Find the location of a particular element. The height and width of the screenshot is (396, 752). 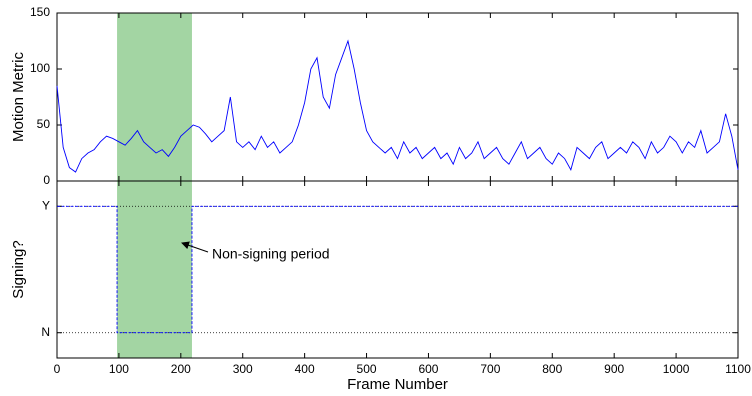

x-tick-label: 400 is located at coordinates (305, 369).